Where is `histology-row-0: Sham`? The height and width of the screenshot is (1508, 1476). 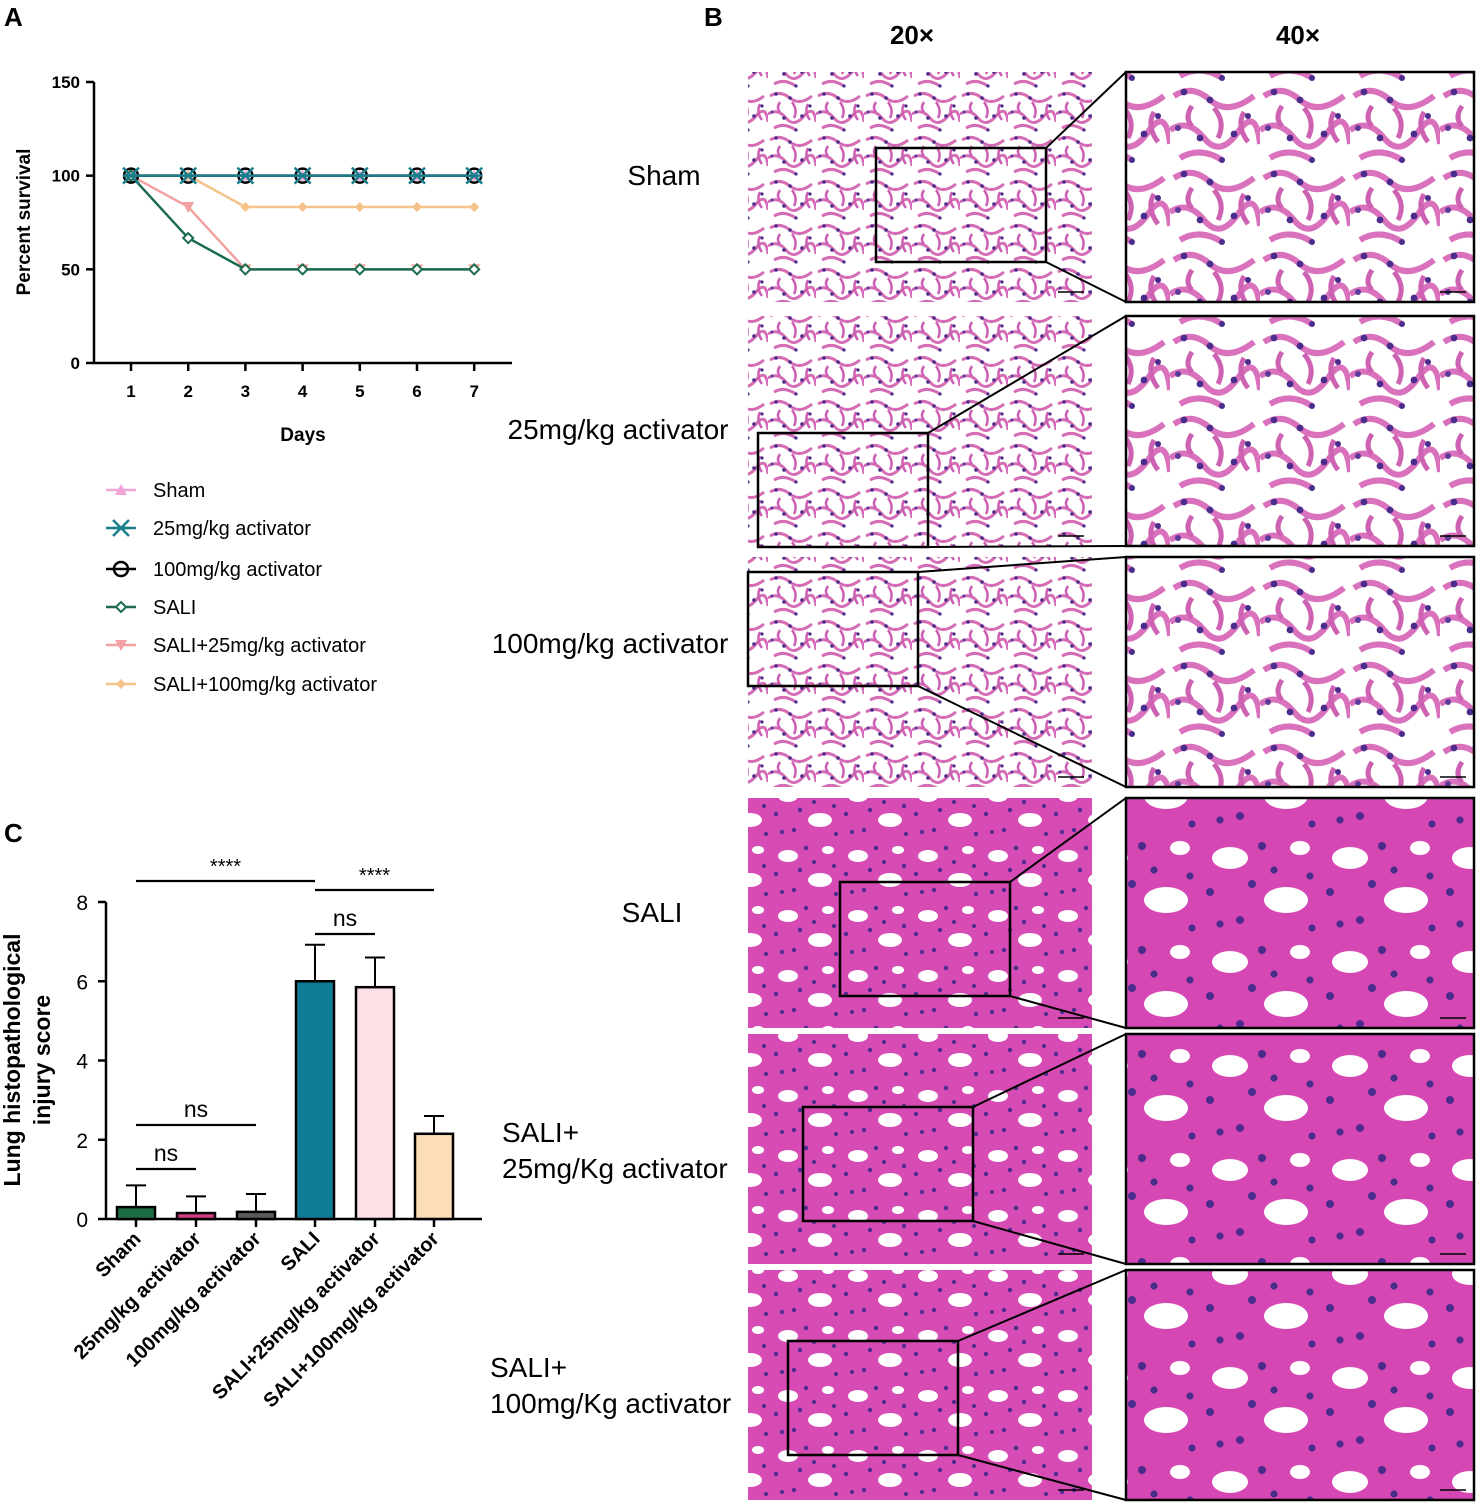 histology-row-0: Sham is located at coordinates (1051, 187).